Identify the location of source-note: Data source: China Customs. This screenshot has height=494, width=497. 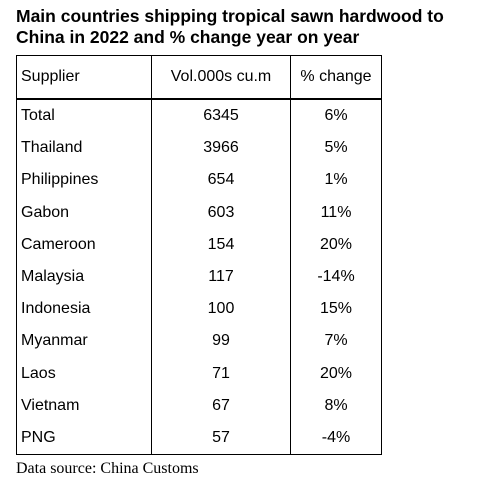
(107, 468).